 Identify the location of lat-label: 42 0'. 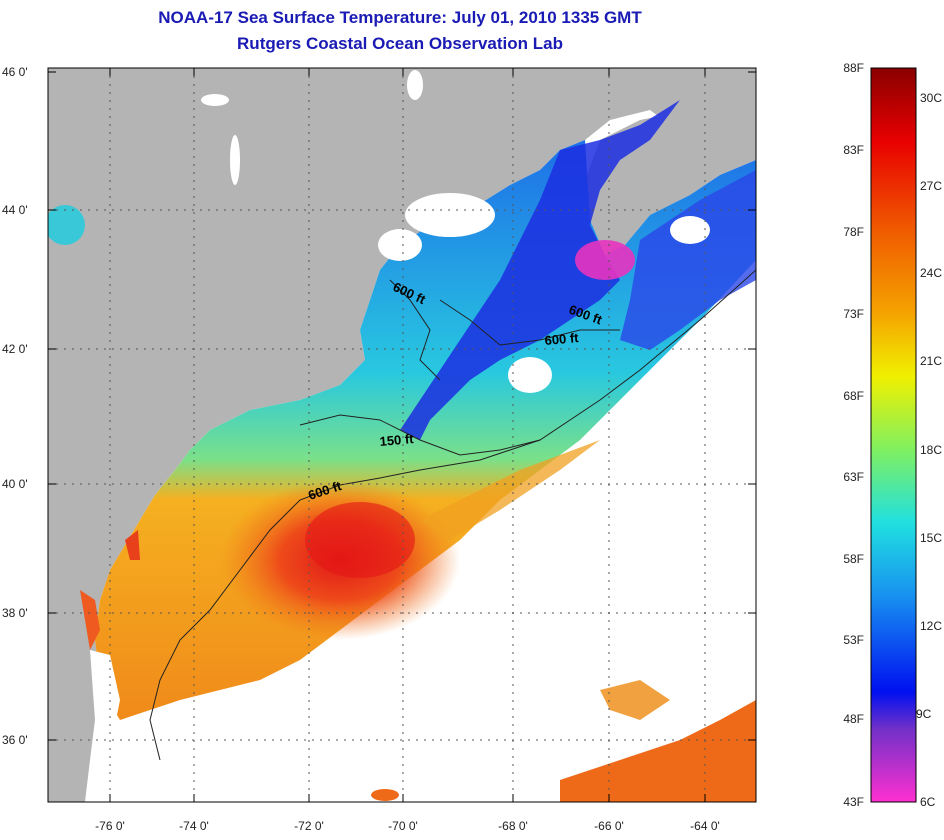
(15, 349).